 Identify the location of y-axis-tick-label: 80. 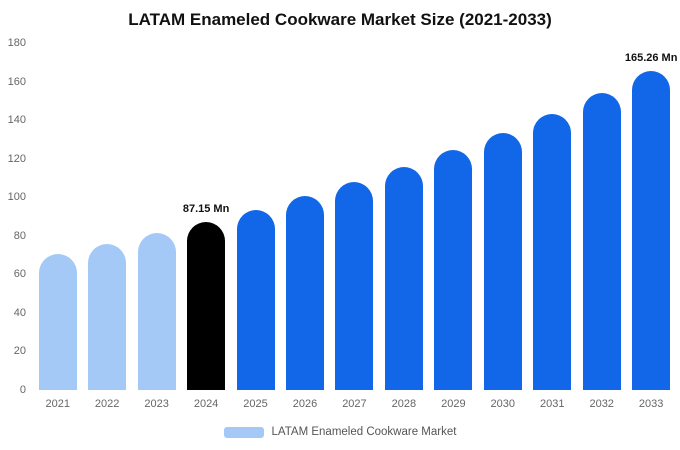
(19, 235).